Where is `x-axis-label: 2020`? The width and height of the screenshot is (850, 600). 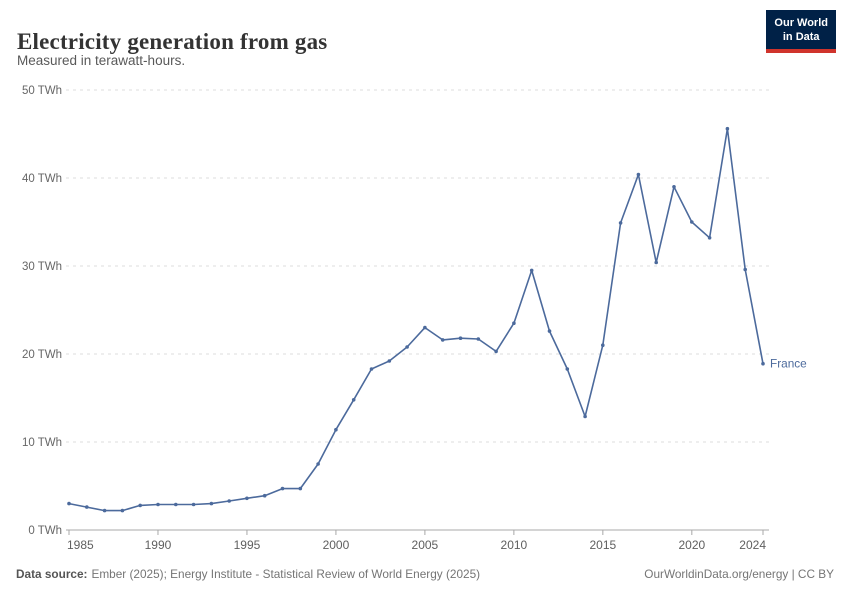
x-axis-label: 2020 is located at coordinates (691, 545).